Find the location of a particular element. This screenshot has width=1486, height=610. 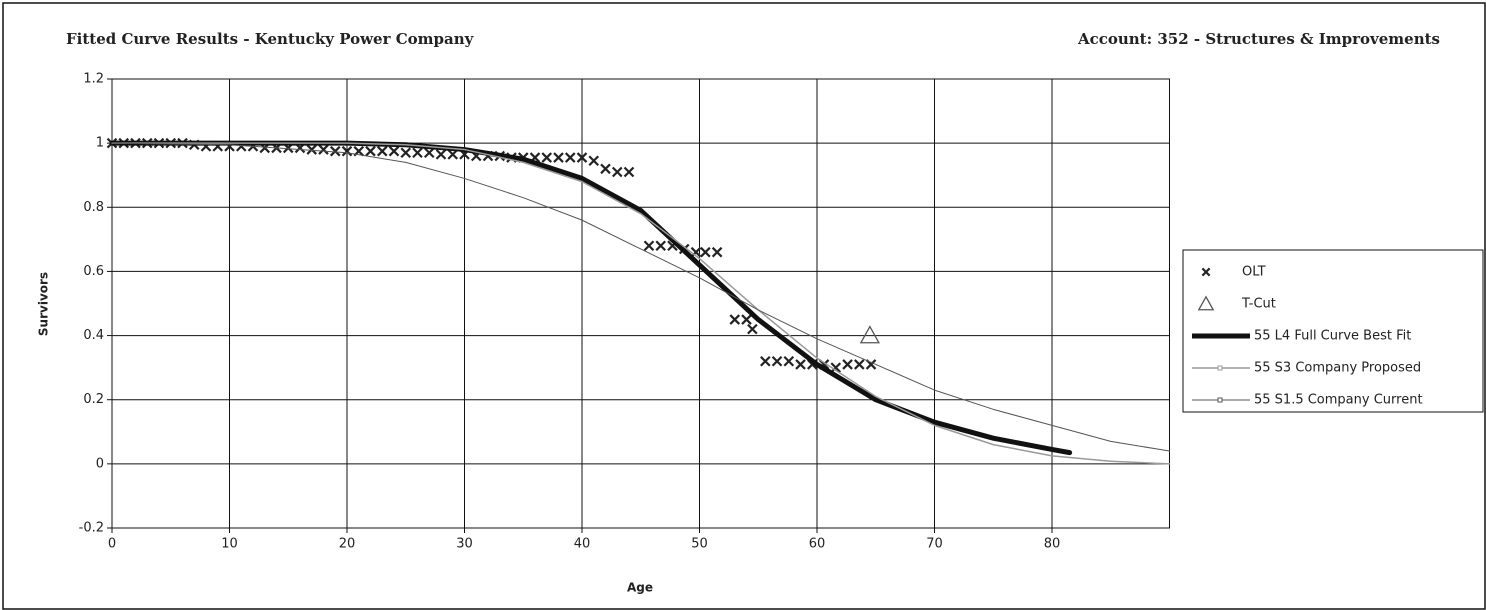

x-tick-label: 30 is located at coordinates (464, 544).